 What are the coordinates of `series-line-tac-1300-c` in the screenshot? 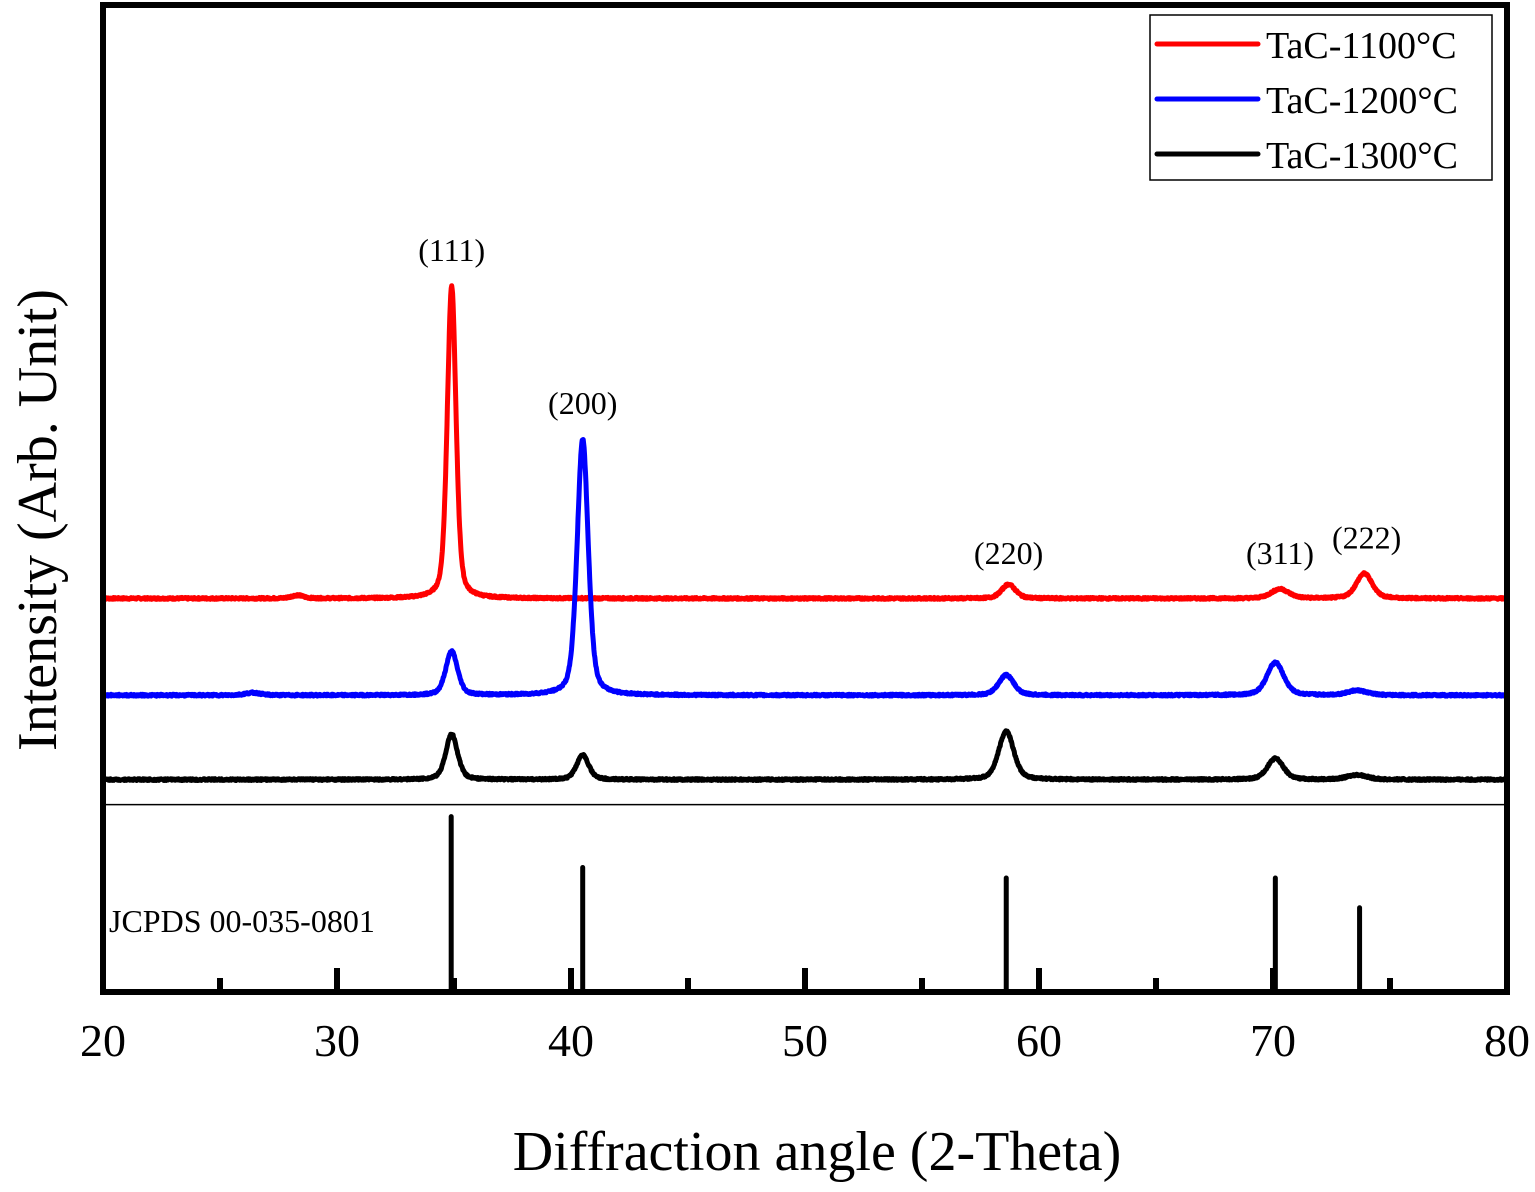 It's located at (805, 755).